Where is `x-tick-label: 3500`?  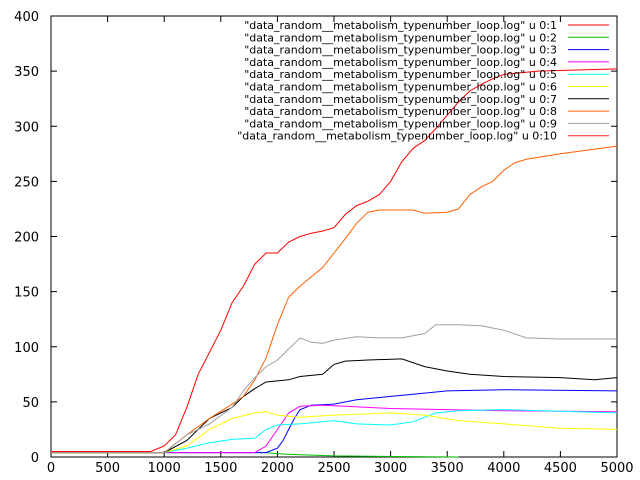
x-tick-label: 3500 is located at coordinates (447, 468).